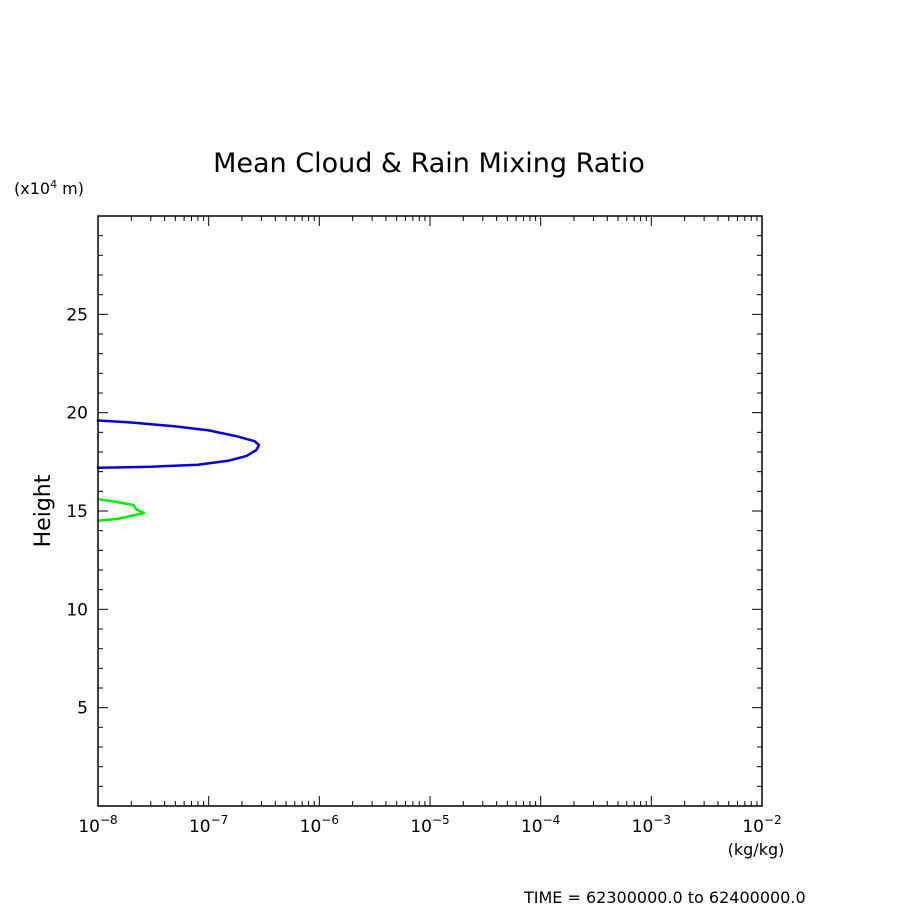 This screenshot has height=904, width=904. I want to click on x-axis-unit-label: (kg/kg), so click(756, 849).